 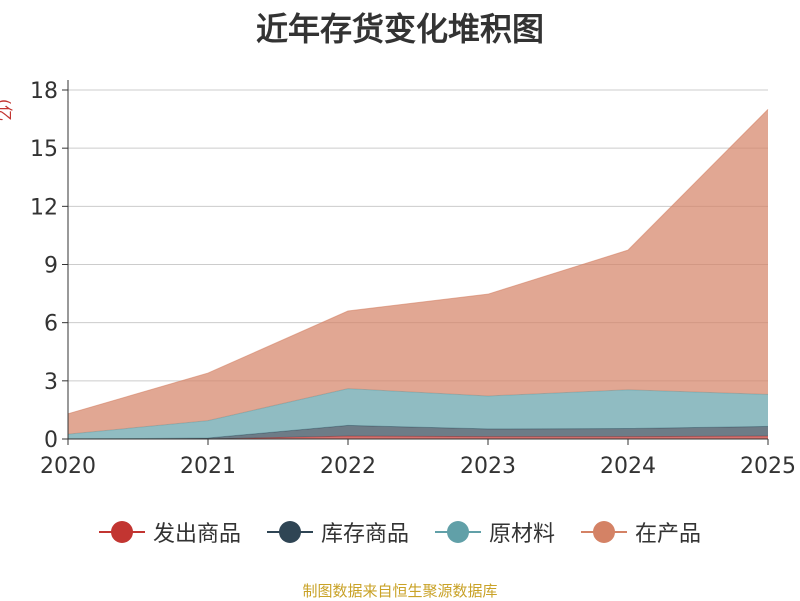 What do you see at coordinates (44, 91) in the screenshot?
I see `y-tick-label: 18` at bounding box center [44, 91].